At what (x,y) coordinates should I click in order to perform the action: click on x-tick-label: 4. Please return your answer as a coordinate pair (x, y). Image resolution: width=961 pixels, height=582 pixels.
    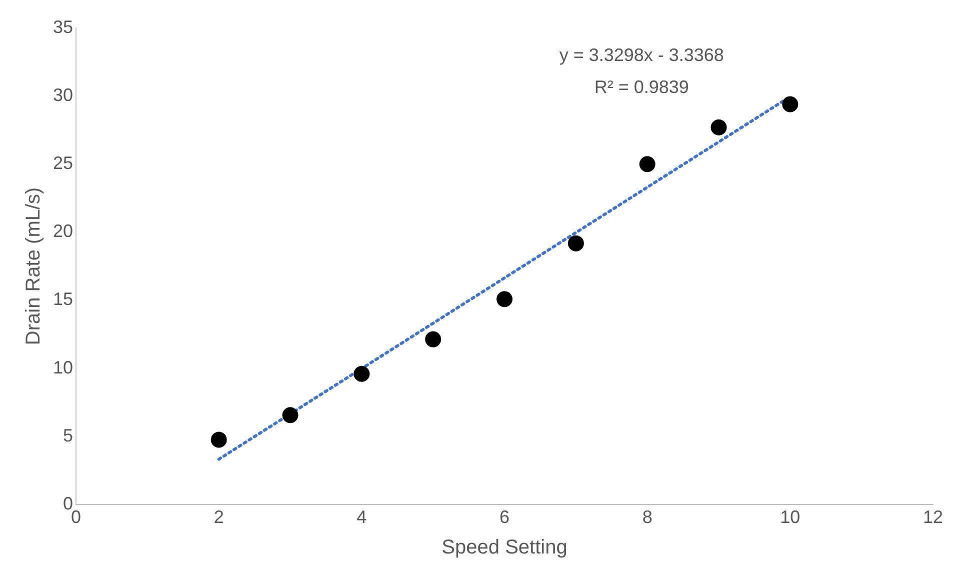
    Looking at the image, I should click on (361, 517).